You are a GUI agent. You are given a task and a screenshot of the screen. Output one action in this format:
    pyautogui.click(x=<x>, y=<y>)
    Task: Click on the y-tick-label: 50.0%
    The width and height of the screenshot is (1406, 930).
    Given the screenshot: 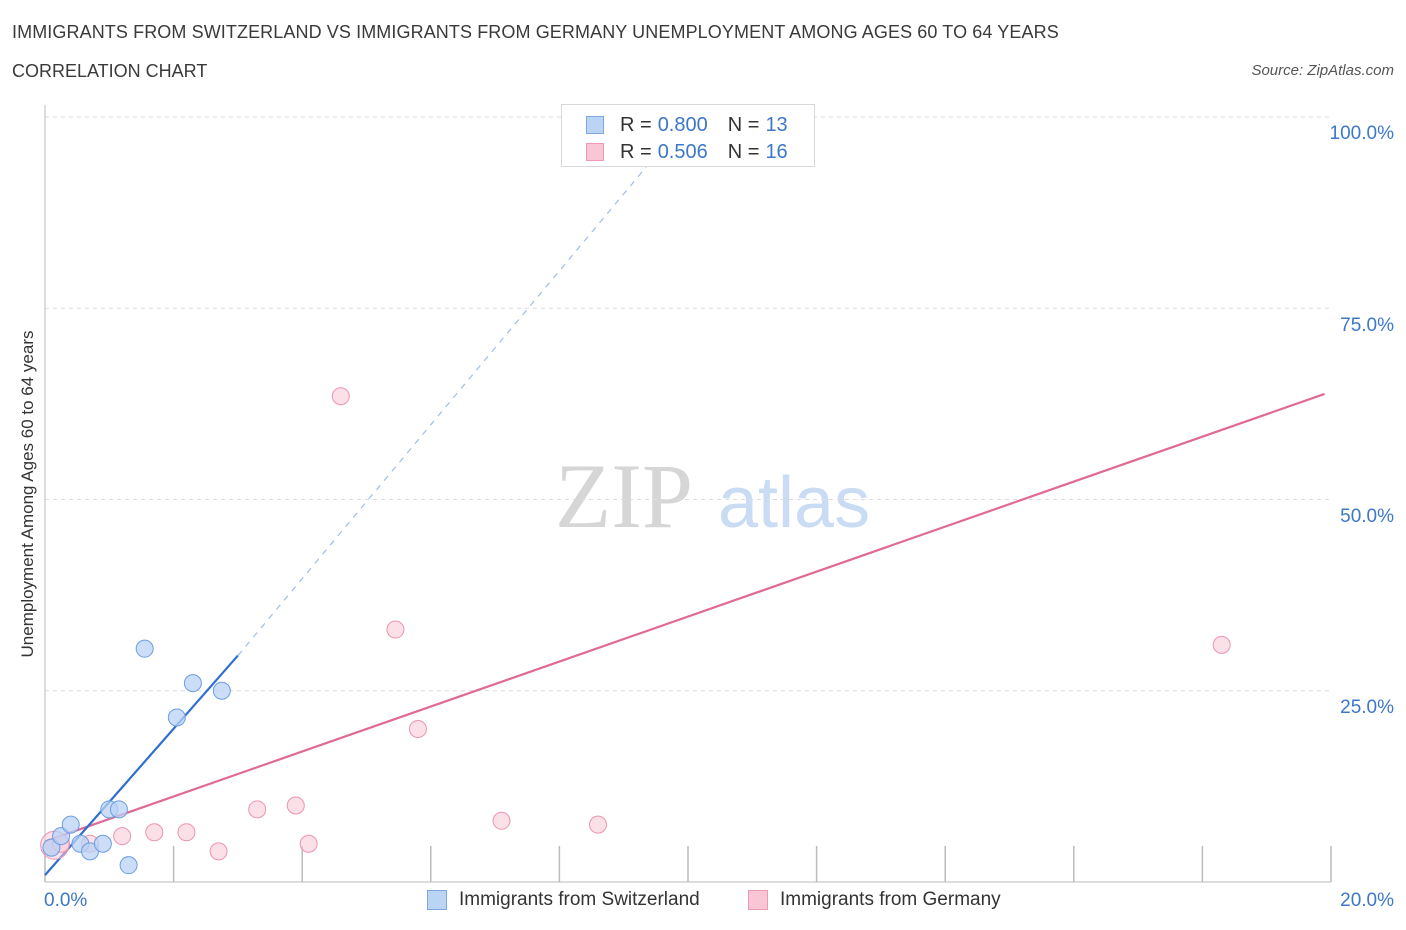 What is the action you would take?
    pyautogui.click(x=1367, y=516)
    